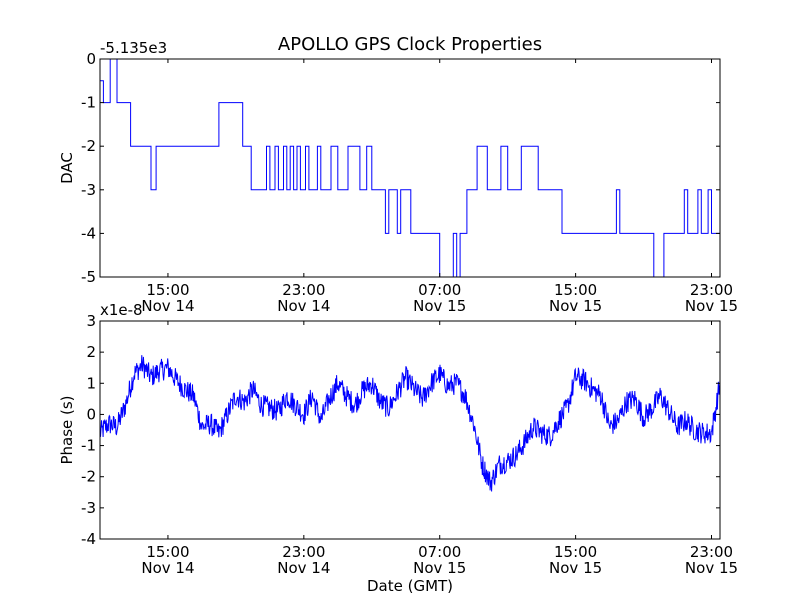  Describe the element at coordinates (91, 352) in the screenshot. I see `y-tick-label: 2` at that location.